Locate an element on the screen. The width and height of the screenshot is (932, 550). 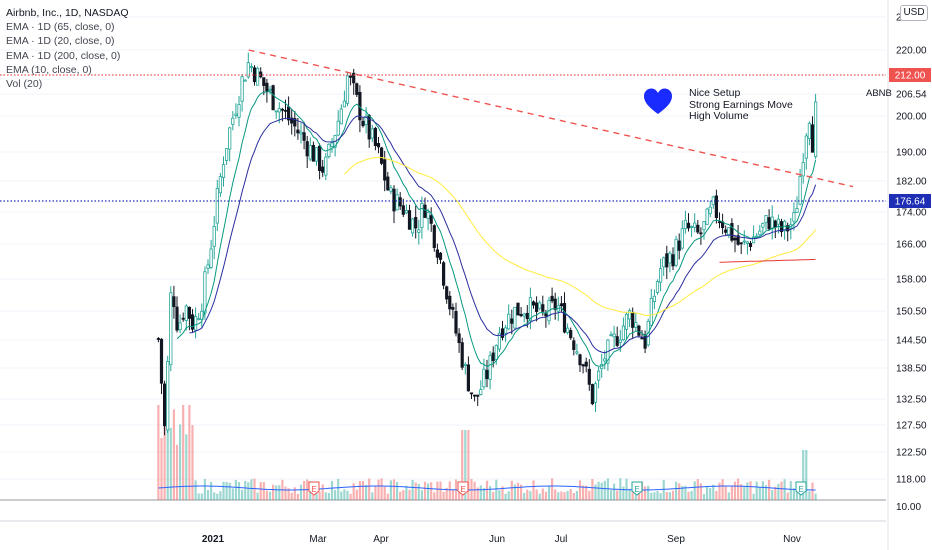
price-tick-label: 118.00 is located at coordinates (911, 480).